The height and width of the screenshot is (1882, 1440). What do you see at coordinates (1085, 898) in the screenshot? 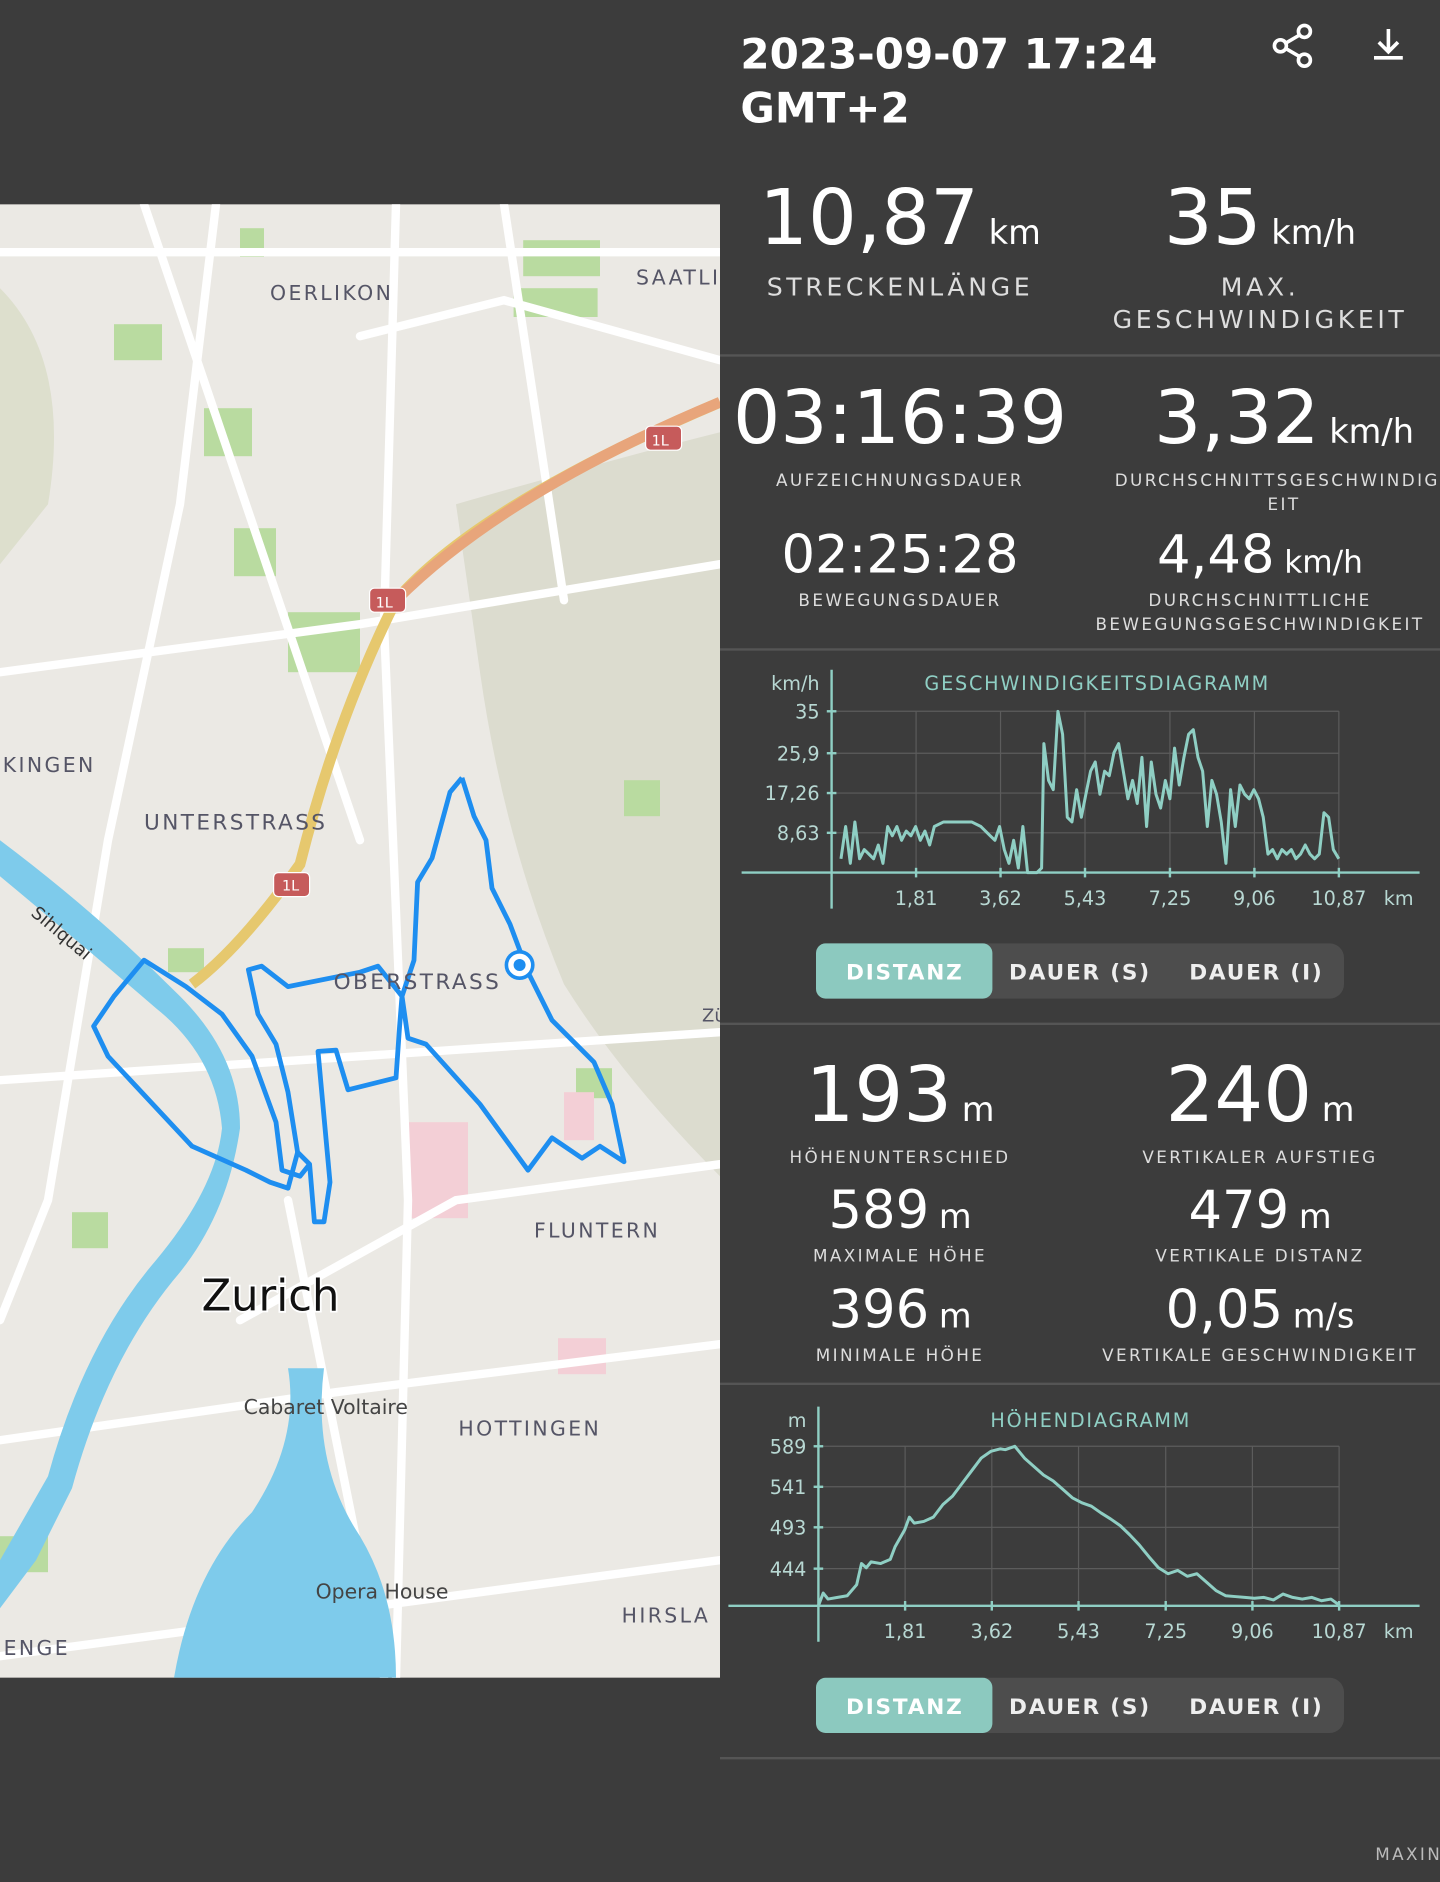
I see `x-tick-label: 5,43` at bounding box center [1085, 898].